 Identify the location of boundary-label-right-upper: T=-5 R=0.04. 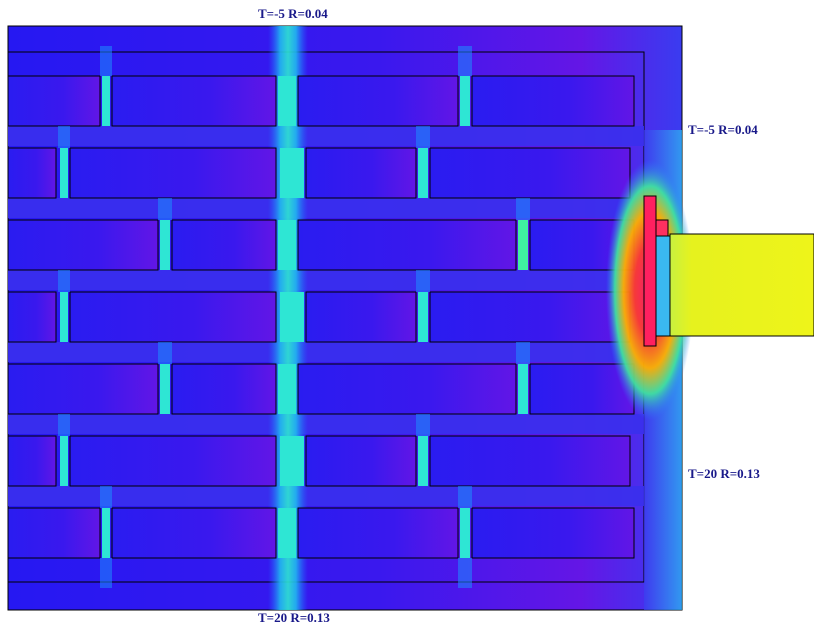
(723, 129).